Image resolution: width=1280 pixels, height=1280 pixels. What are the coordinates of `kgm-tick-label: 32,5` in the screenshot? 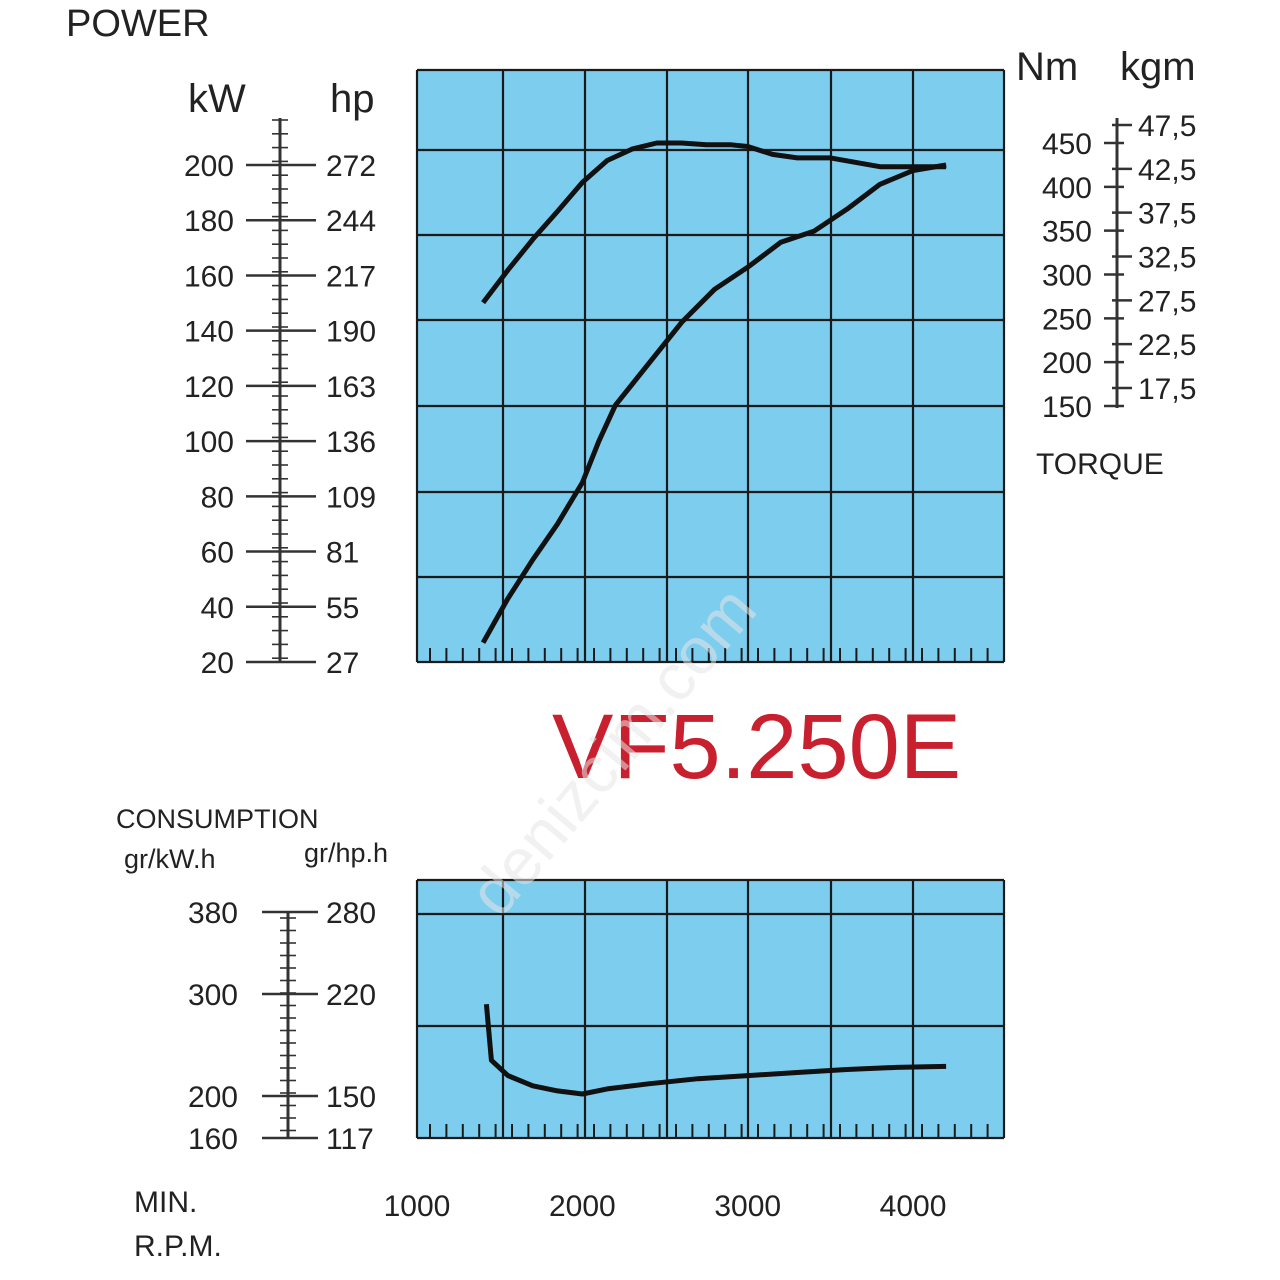 It's located at (1167, 258).